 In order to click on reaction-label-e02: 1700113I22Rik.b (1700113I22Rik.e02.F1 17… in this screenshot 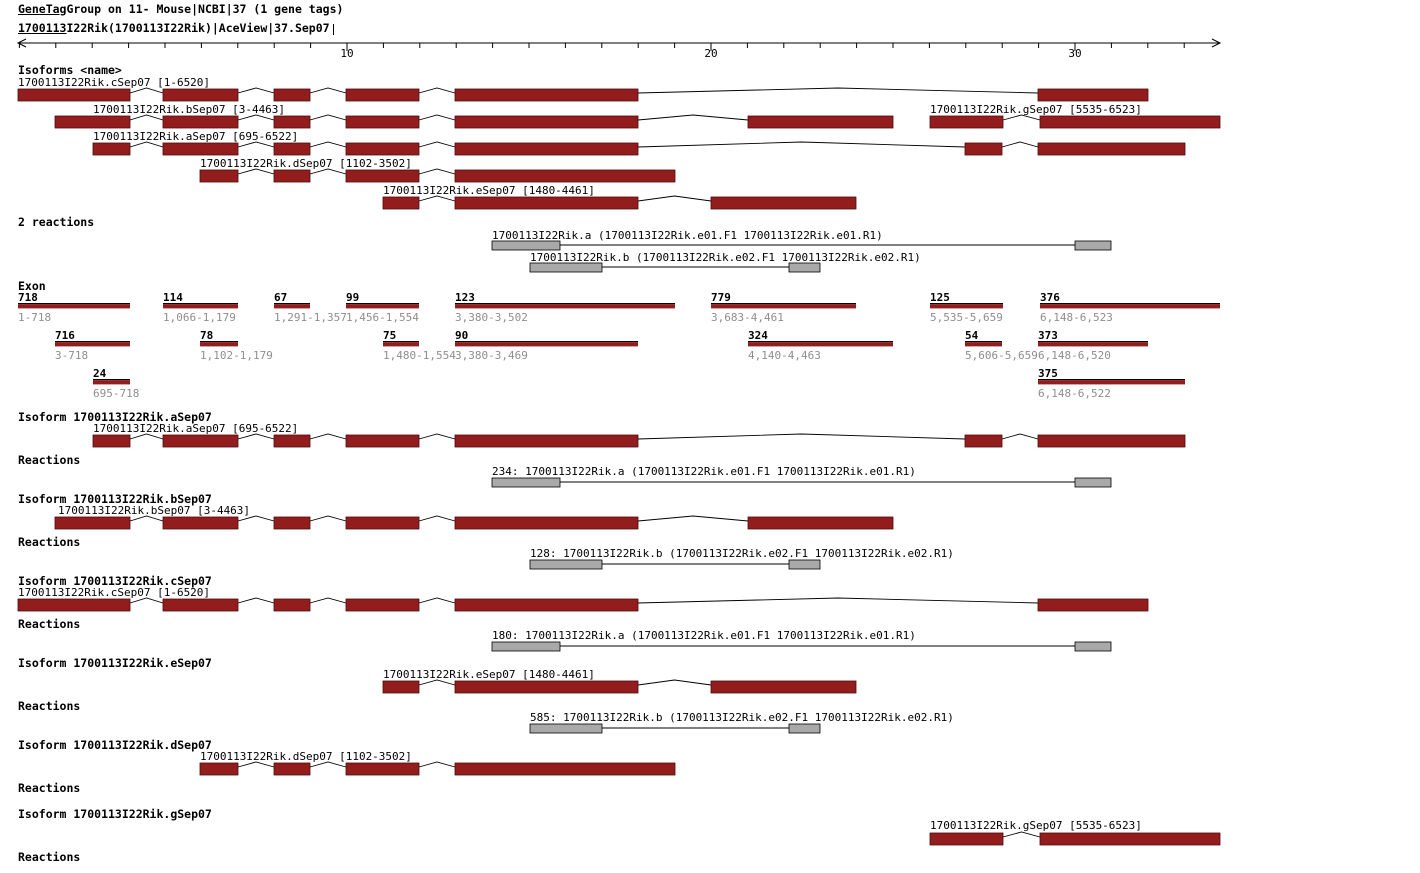, I will do `click(725, 257)`.